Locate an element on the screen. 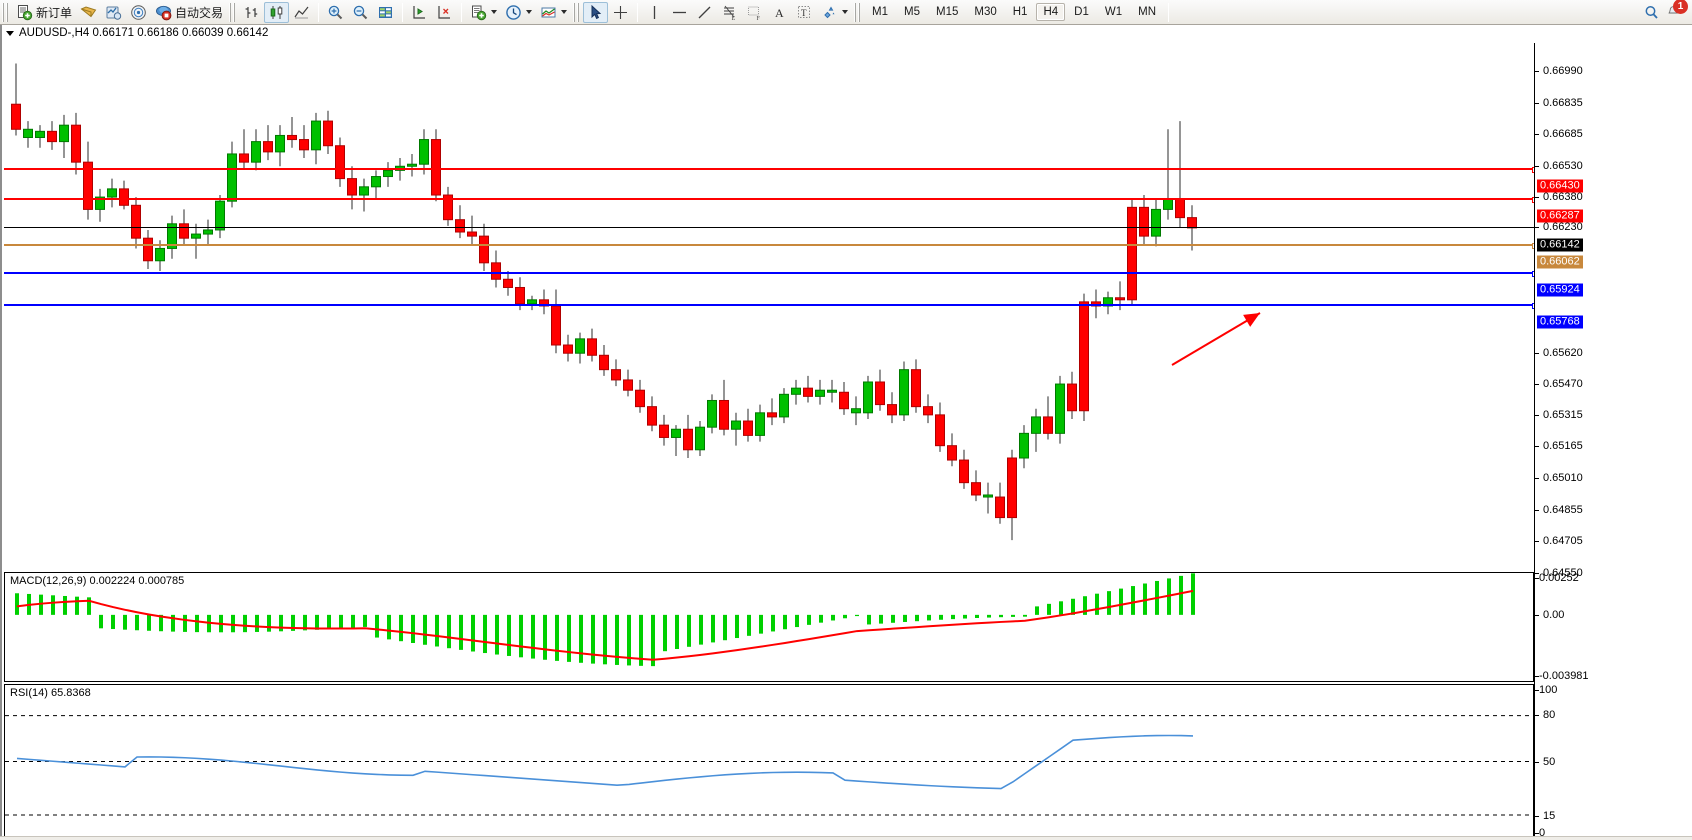  cursor-button is located at coordinates (596, 12).